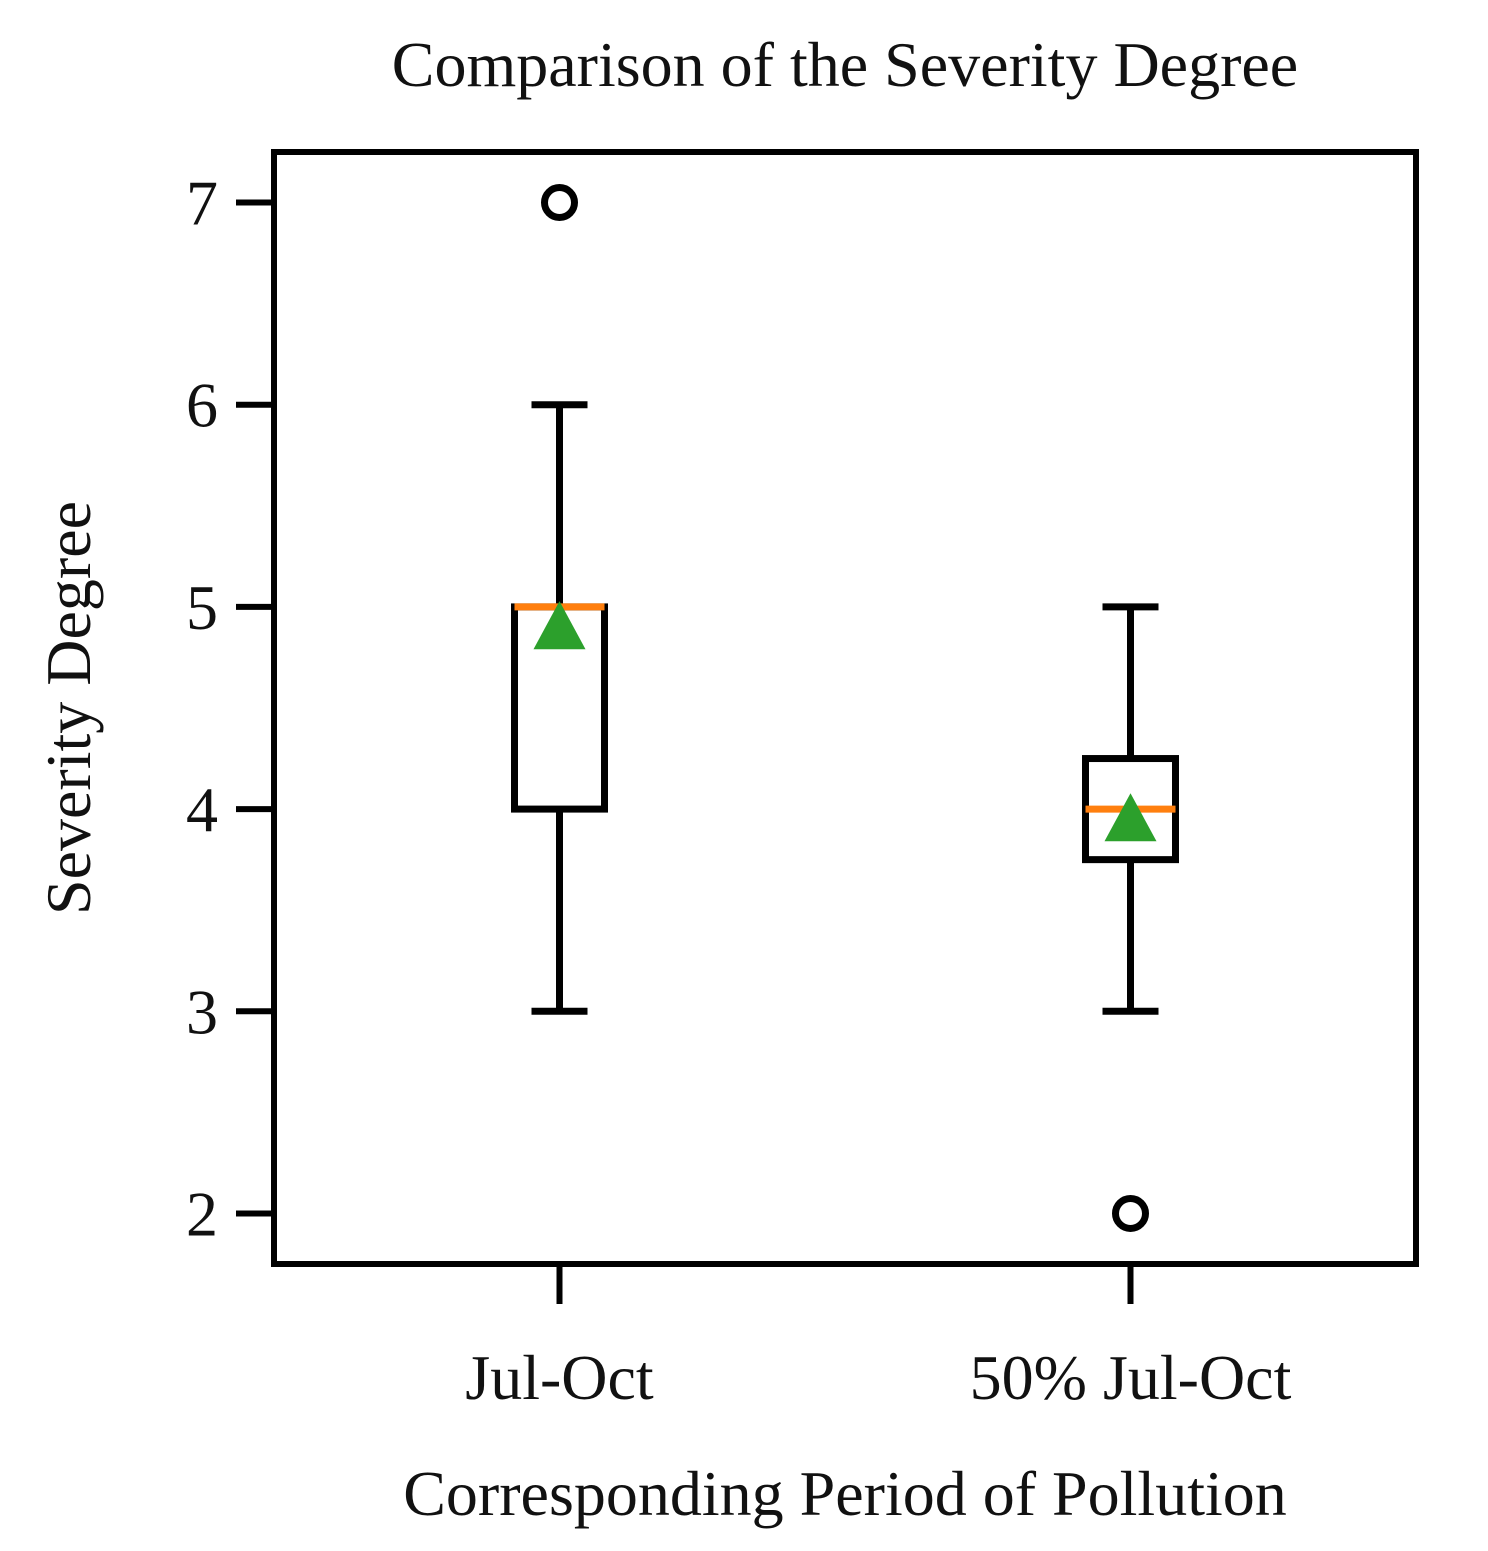 The width and height of the screenshot is (1488, 1551). I want to click on x-tick-label: Jul-Oct, so click(559, 1377).